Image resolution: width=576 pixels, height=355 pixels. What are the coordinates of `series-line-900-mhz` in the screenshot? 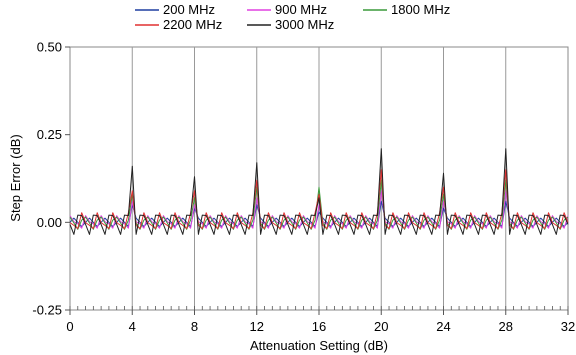 It's located at (319, 209).